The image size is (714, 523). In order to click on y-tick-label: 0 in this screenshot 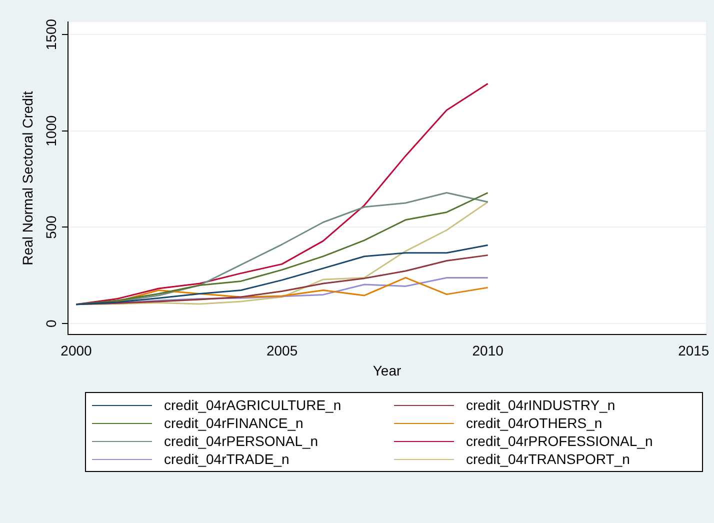, I will do `click(50, 324)`.